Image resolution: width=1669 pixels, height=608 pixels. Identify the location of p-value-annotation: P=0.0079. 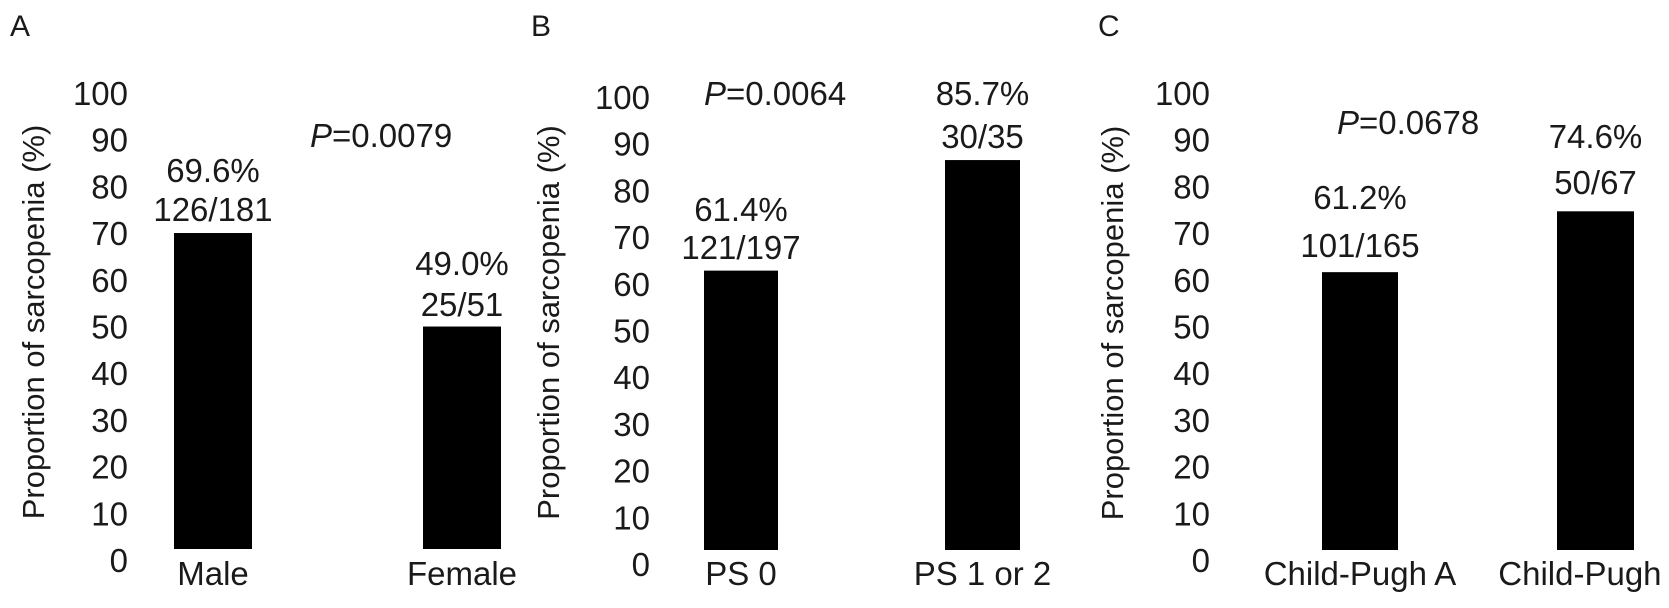
(381, 135).